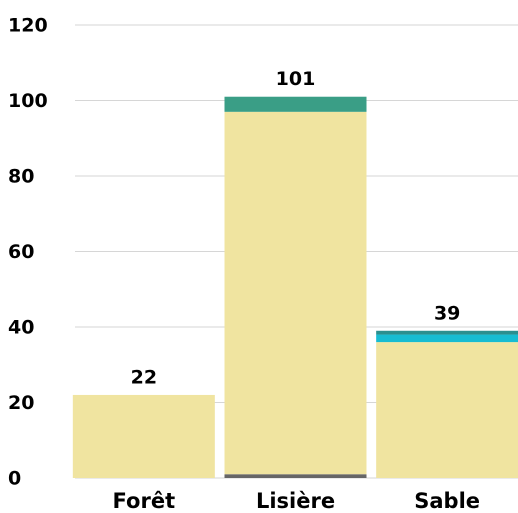  Describe the element at coordinates (296, 79) in the screenshot. I see `total-label: 101` at that location.